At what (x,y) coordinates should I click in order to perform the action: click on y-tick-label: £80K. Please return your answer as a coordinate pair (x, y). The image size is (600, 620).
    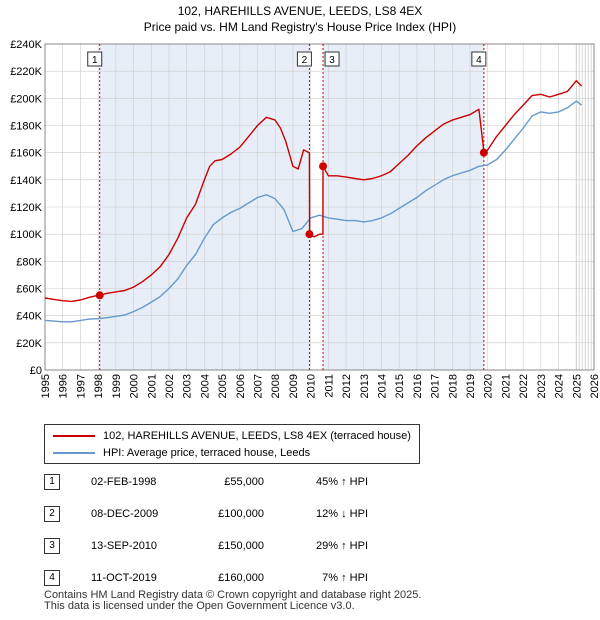
    Looking at the image, I should click on (29, 262).